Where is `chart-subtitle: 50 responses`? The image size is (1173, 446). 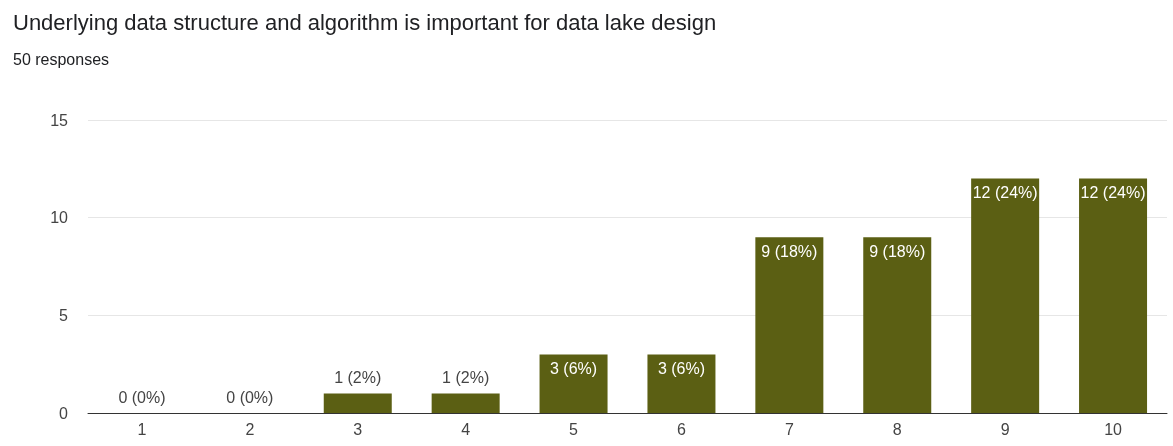 chart-subtitle: 50 responses is located at coordinates (61, 59).